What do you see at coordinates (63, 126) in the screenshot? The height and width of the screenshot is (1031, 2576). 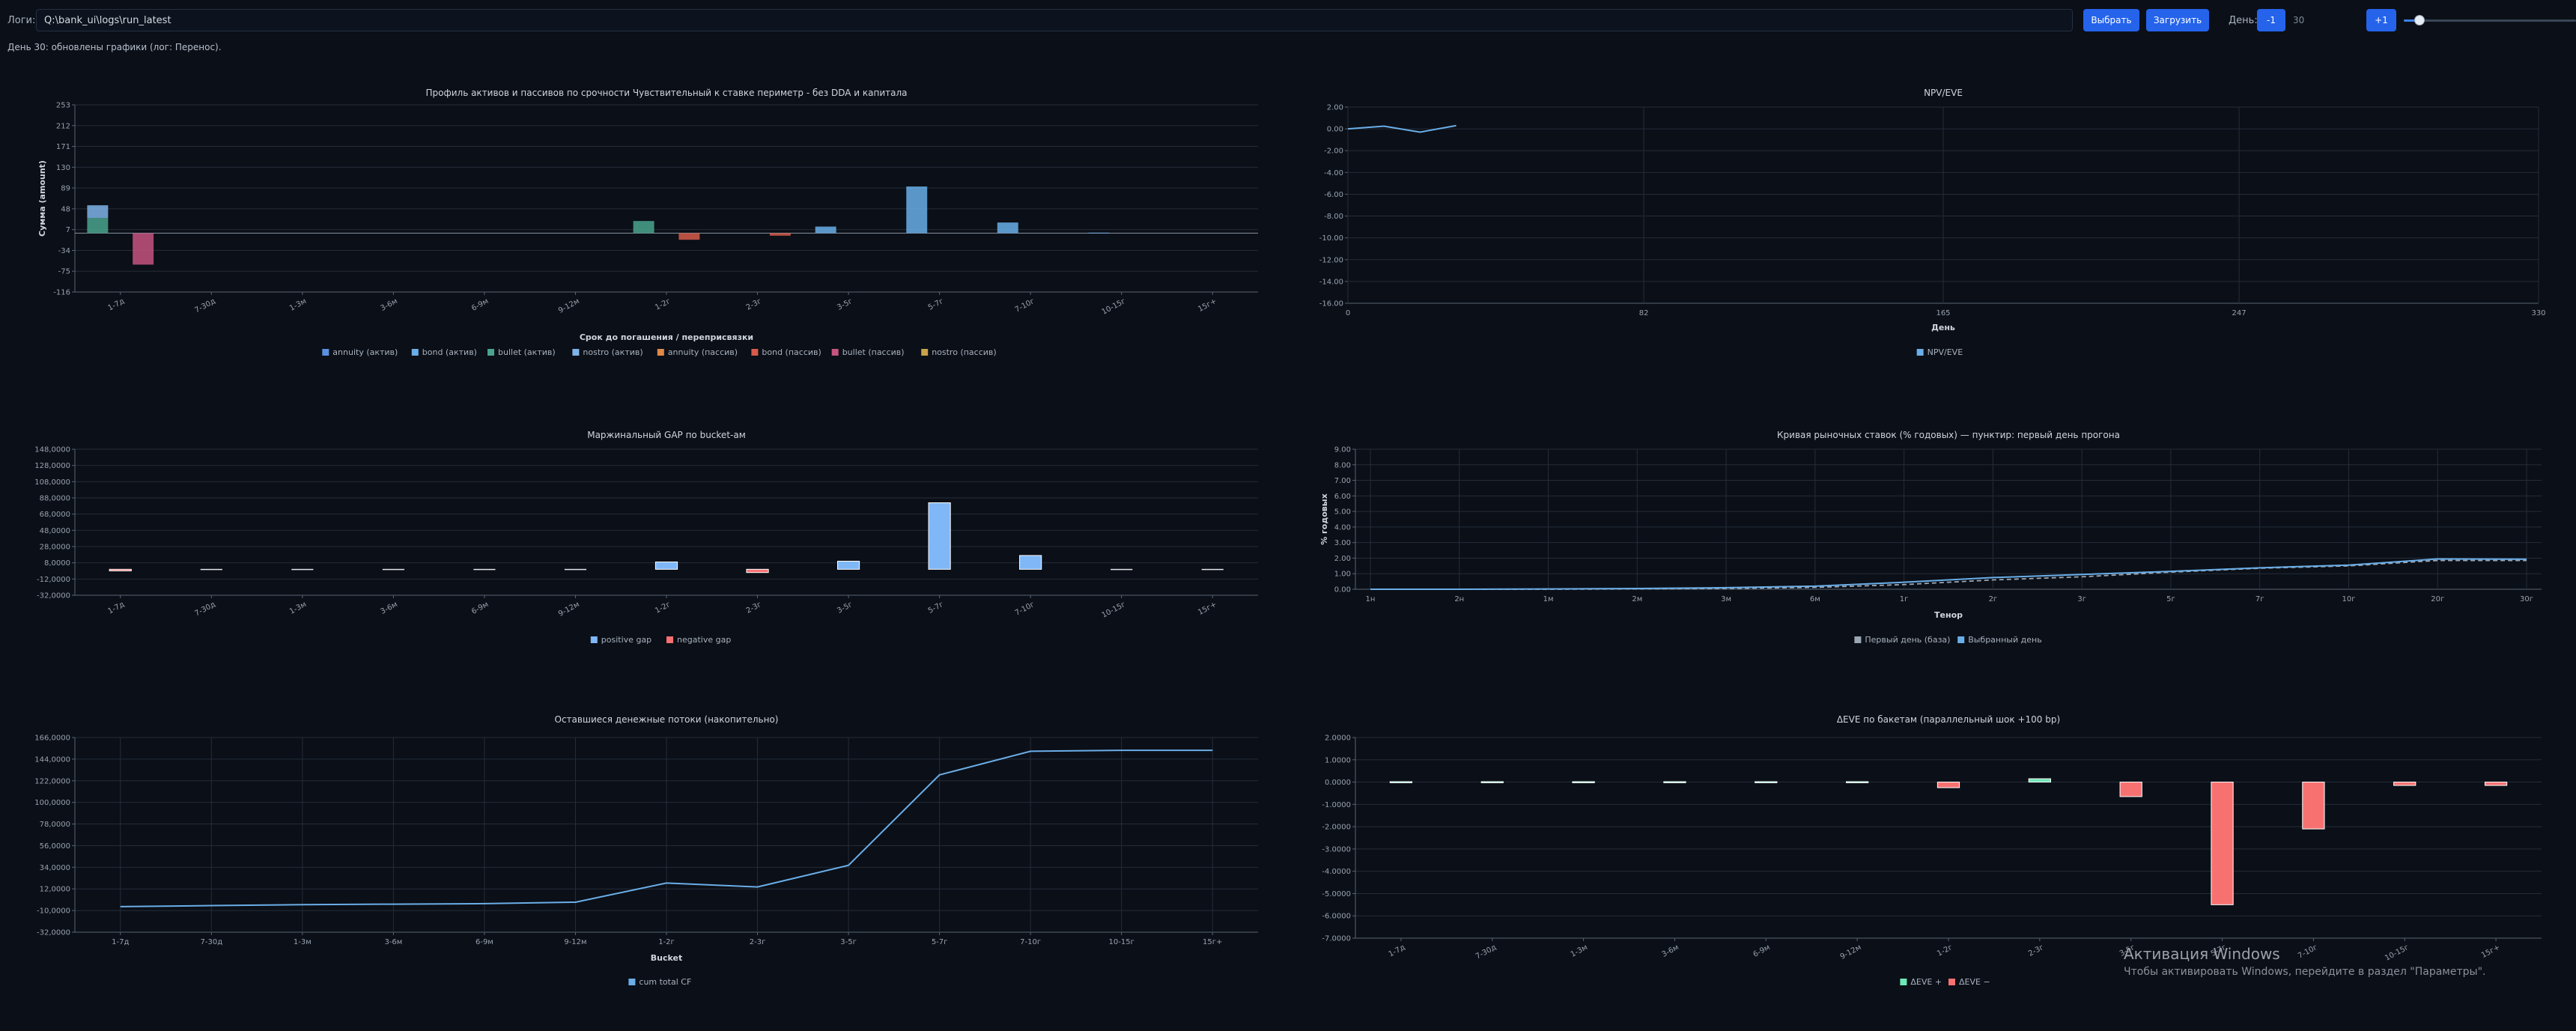 I see `y-tick-label: 212` at bounding box center [63, 126].